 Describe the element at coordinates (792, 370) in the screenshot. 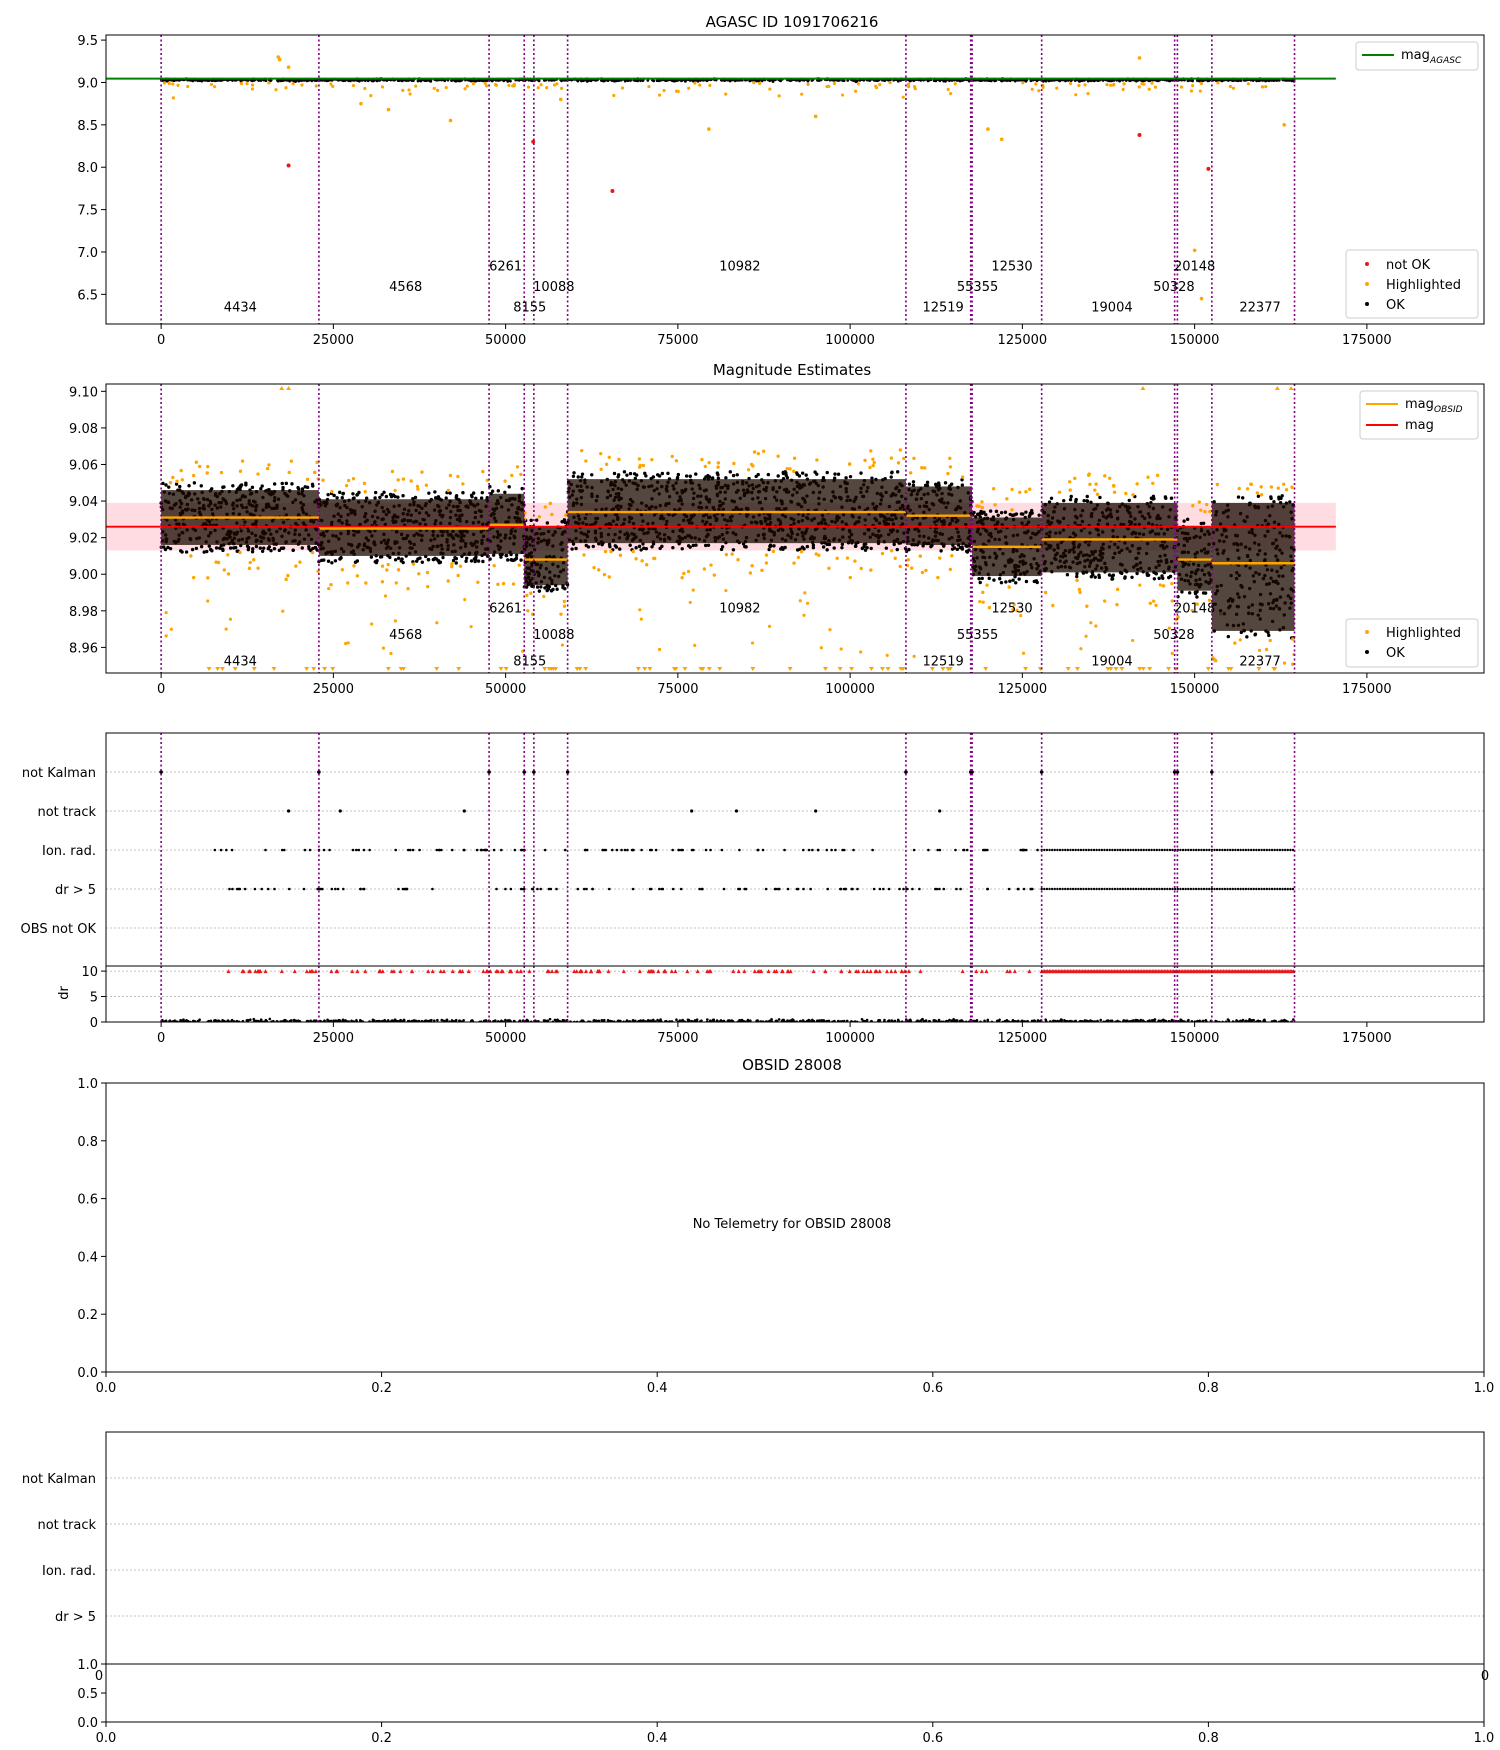

I see `magnitude-panel-title: Magnitude Estimates` at that location.